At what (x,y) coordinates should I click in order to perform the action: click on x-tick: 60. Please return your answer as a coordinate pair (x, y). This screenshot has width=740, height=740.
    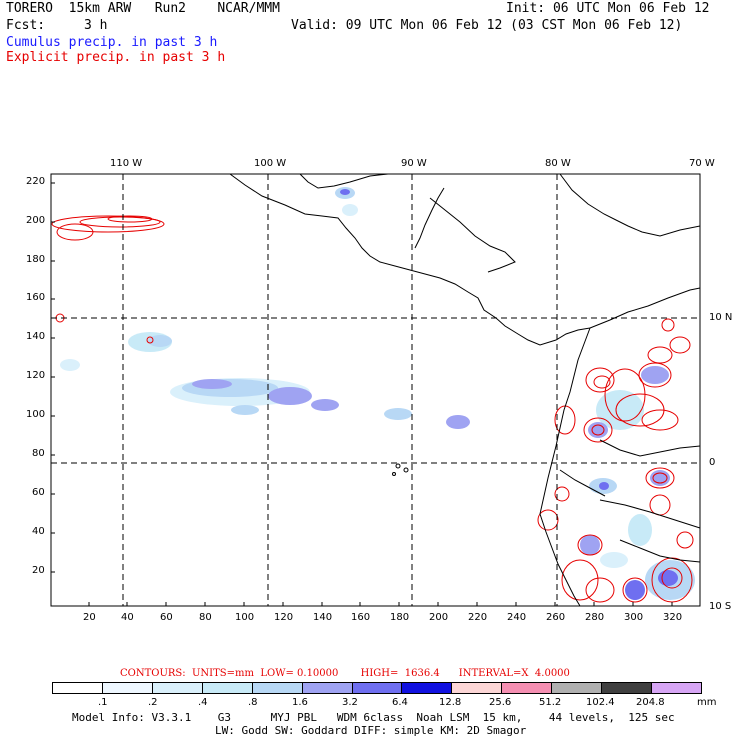
    Looking at the image, I should click on (166, 617).